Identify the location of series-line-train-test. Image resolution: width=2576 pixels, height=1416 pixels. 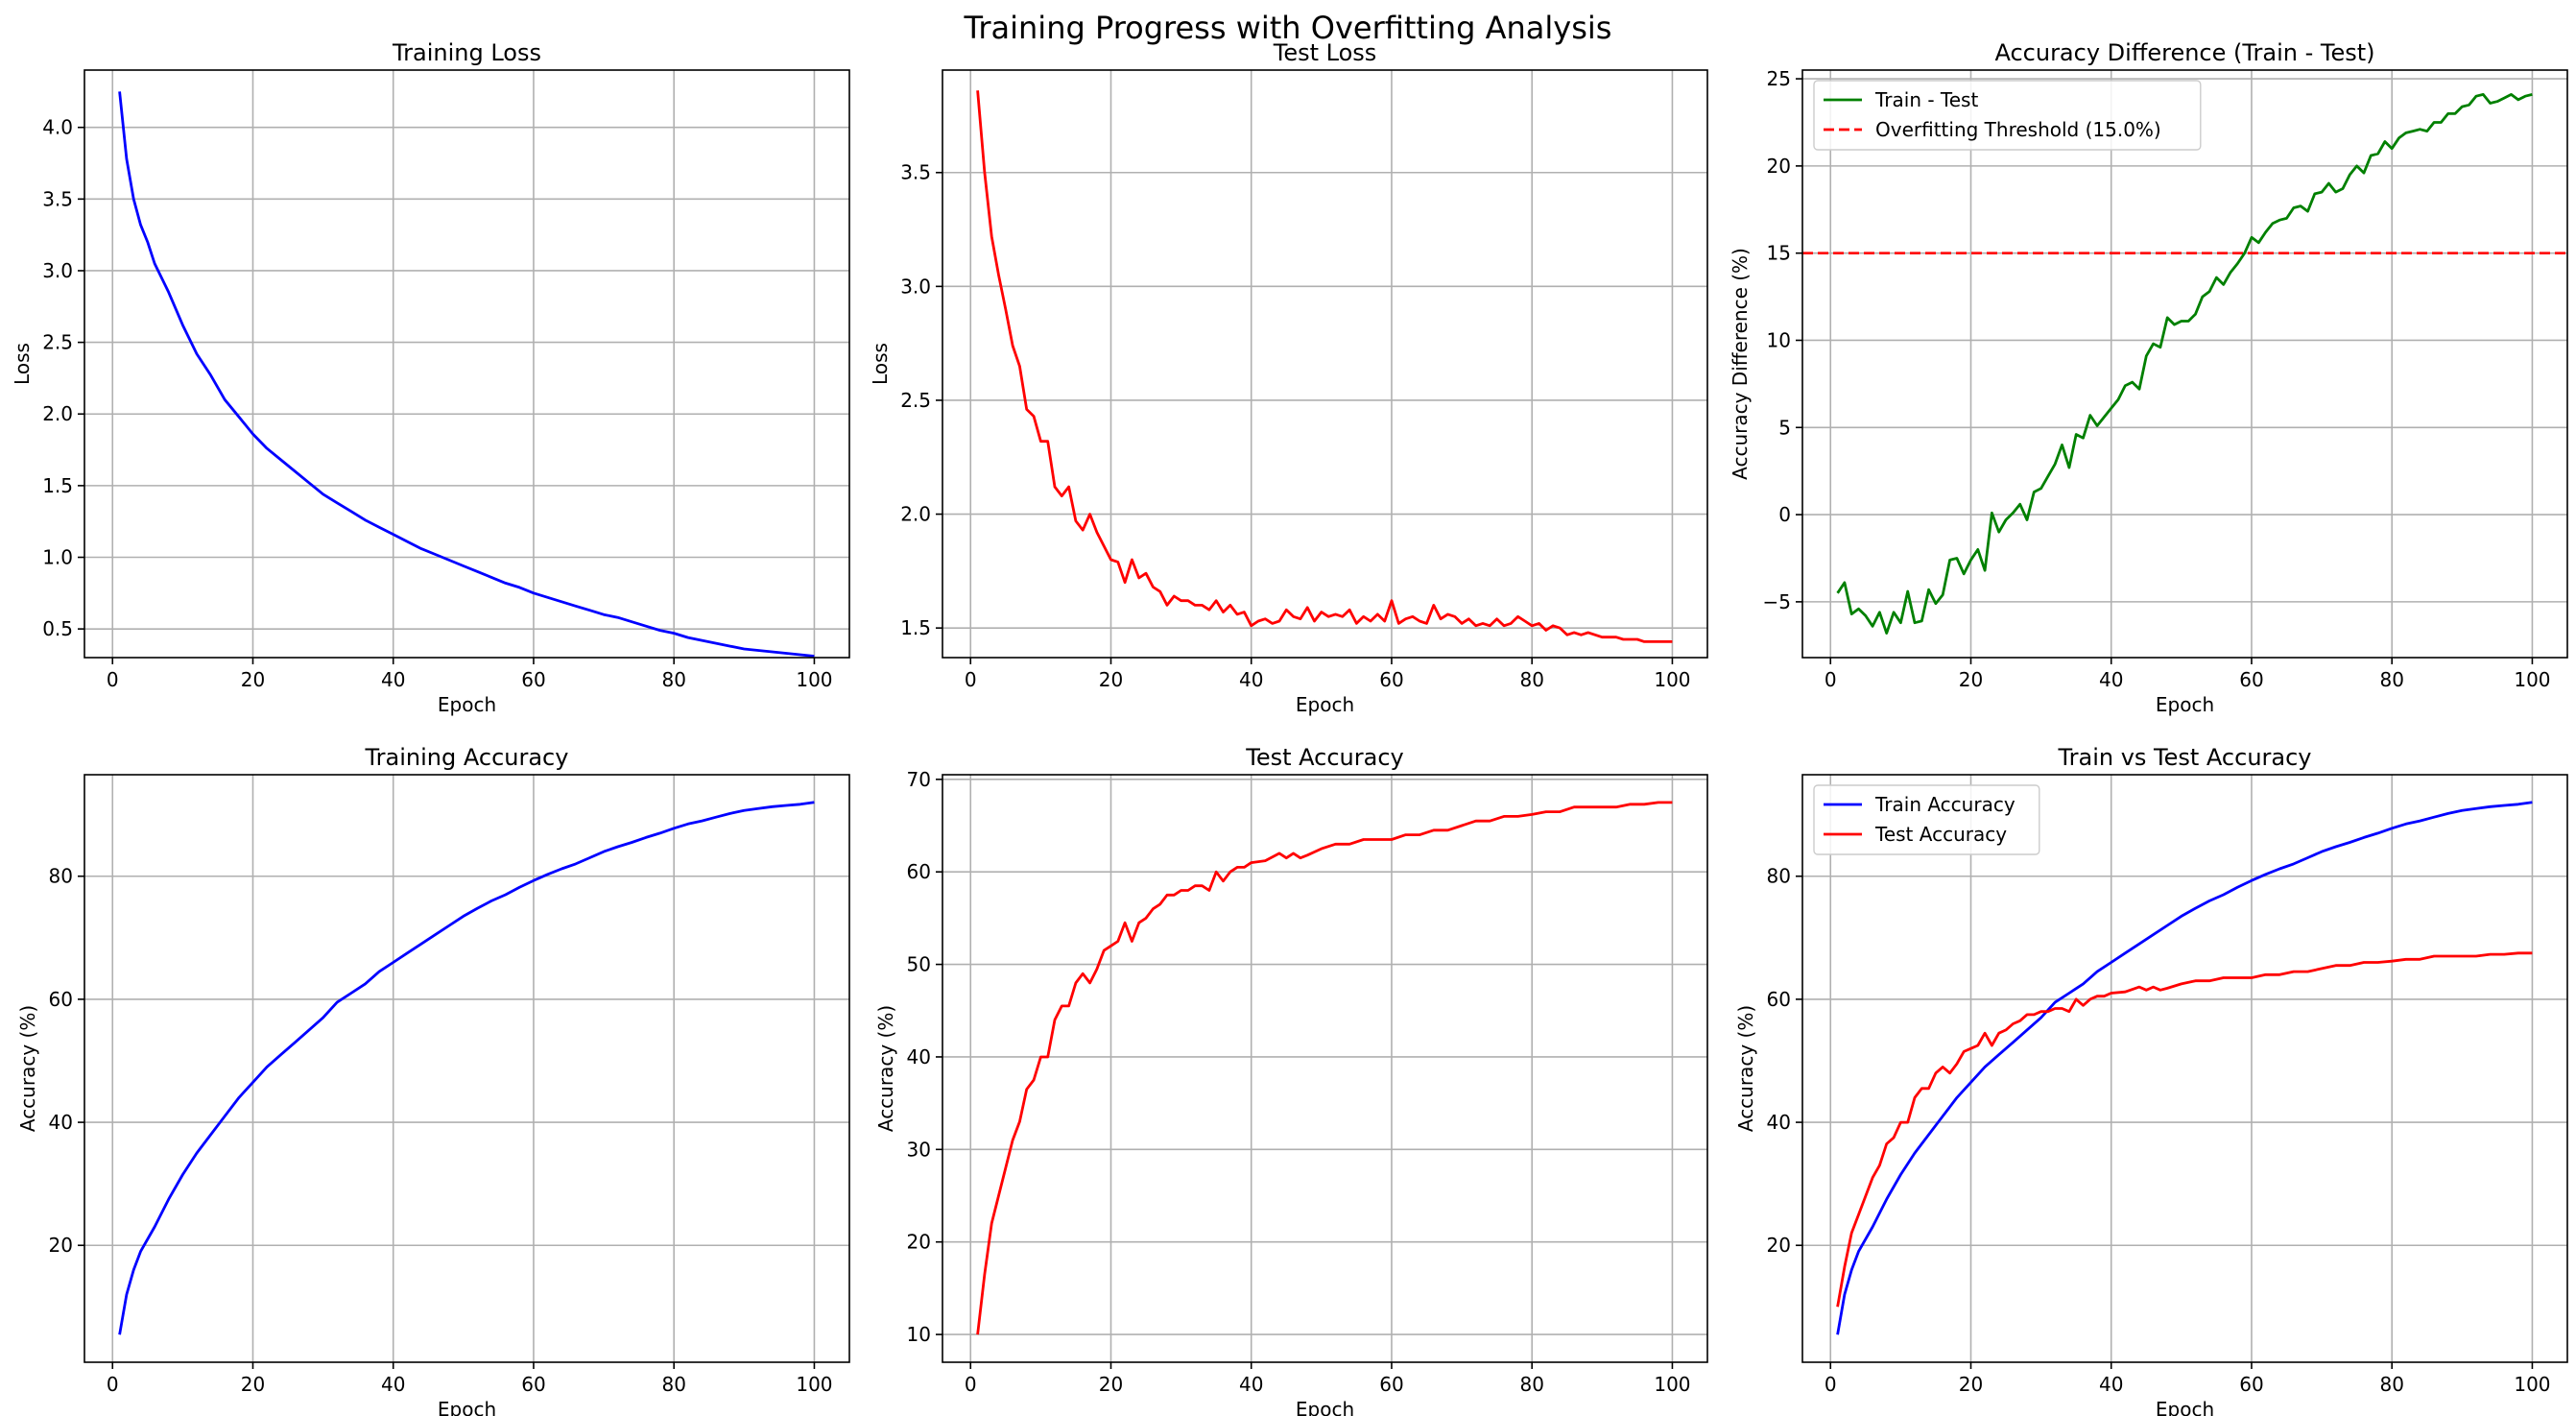
(2185, 363).